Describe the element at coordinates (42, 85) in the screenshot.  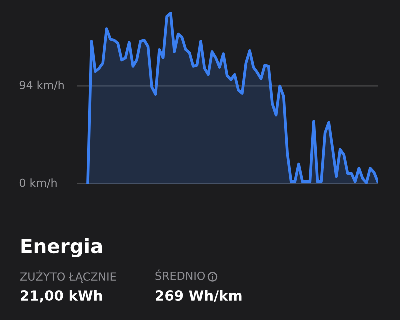
I see `y-tick-label: 94 km/h` at that location.